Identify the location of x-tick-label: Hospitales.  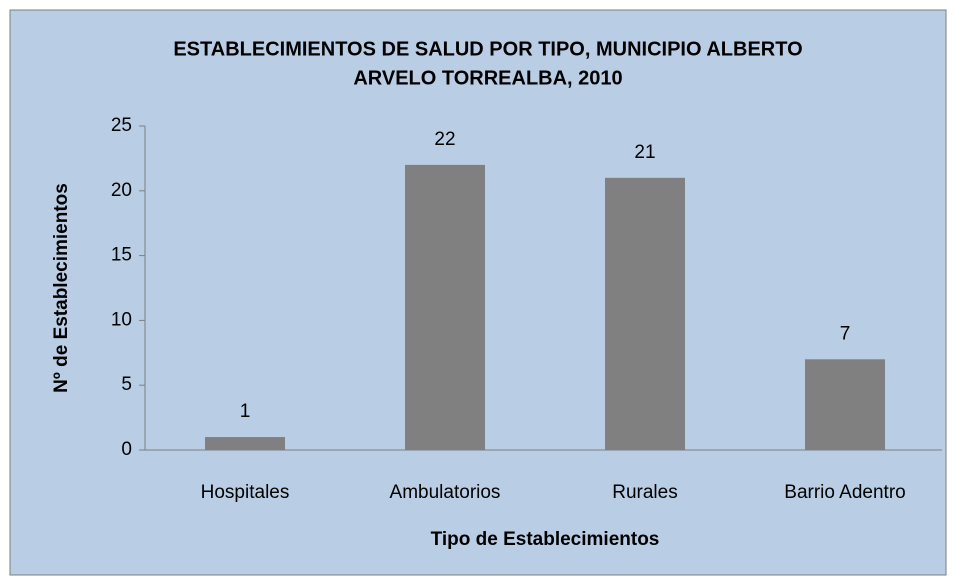
(245, 492).